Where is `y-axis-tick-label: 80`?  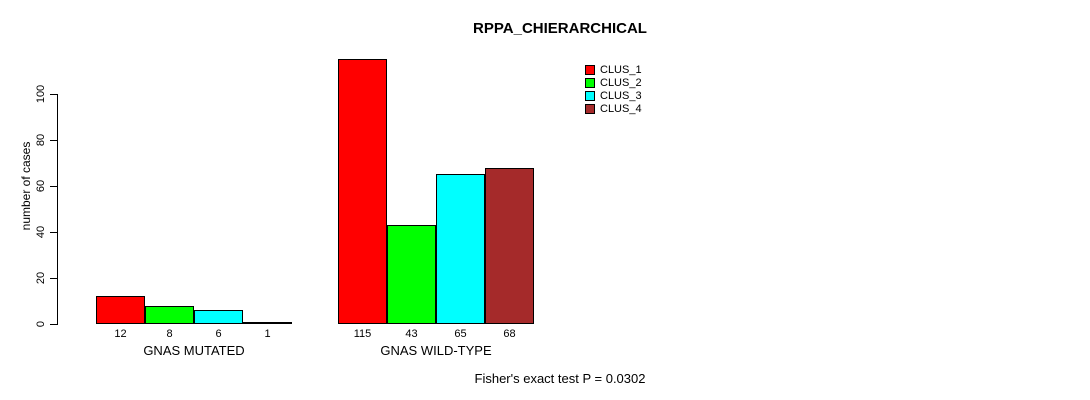 y-axis-tick-label: 80 is located at coordinates (41, 140).